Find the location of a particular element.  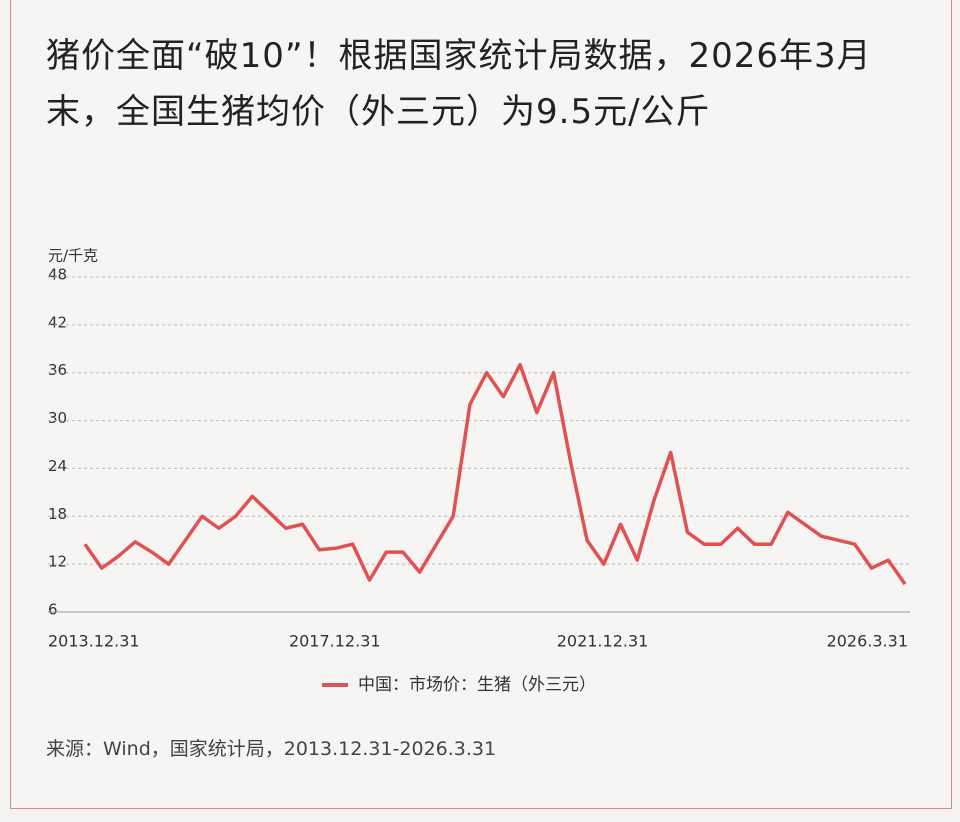

y-tick-label: 18 is located at coordinates (57, 514).